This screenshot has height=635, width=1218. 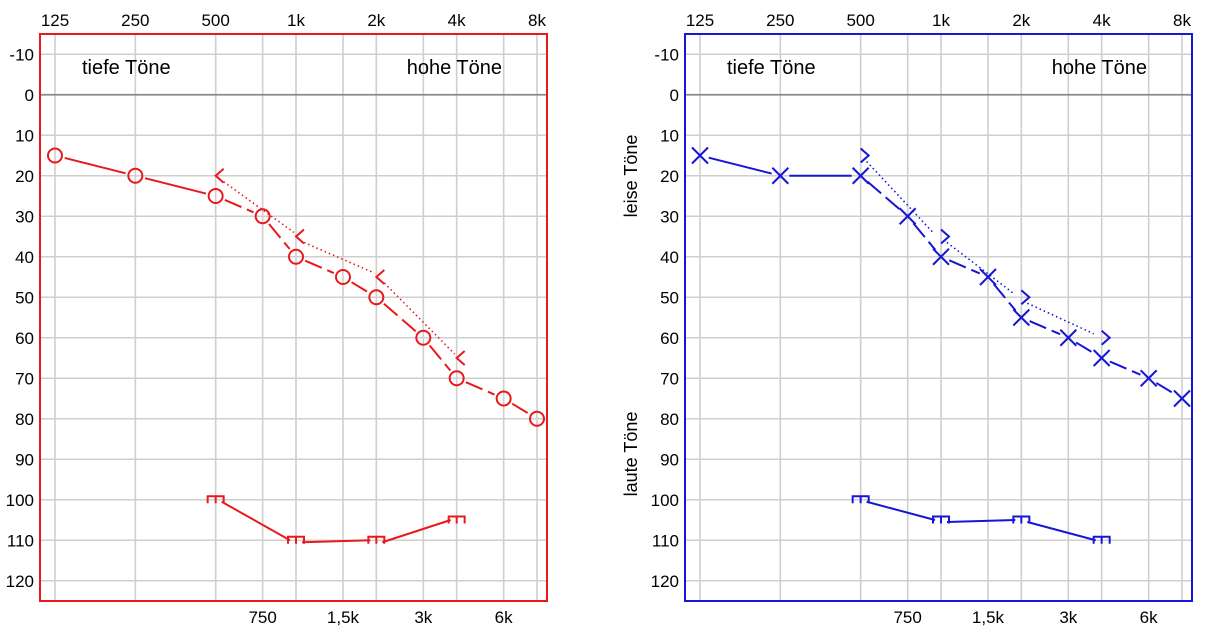 What do you see at coordinates (669, 297) in the screenshot?
I see `y-tick-label: 50` at bounding box center [669, 297].